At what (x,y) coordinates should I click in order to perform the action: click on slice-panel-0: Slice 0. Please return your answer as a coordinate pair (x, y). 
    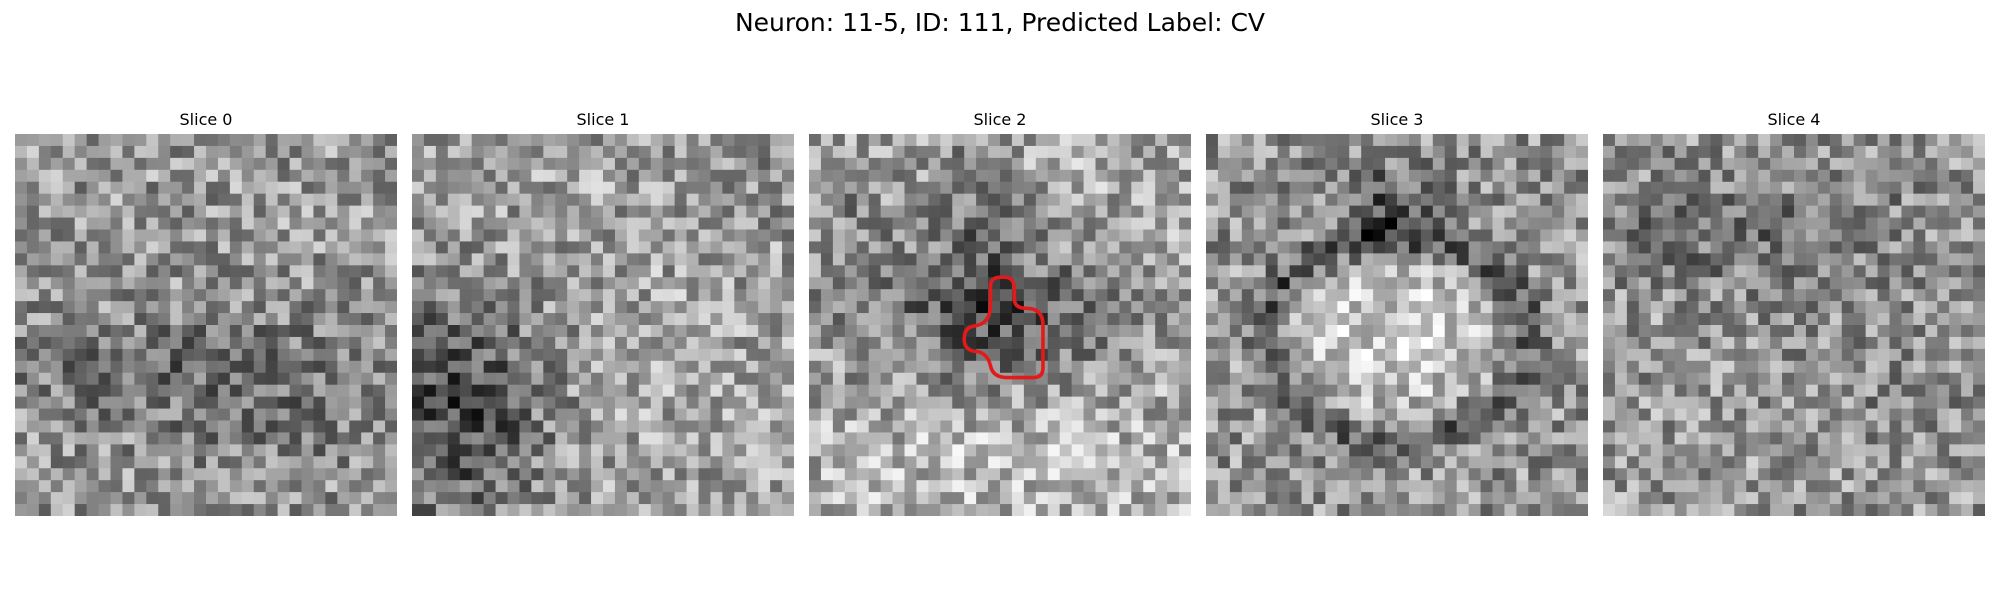
    Looking at the image, I should click on (206, 311).